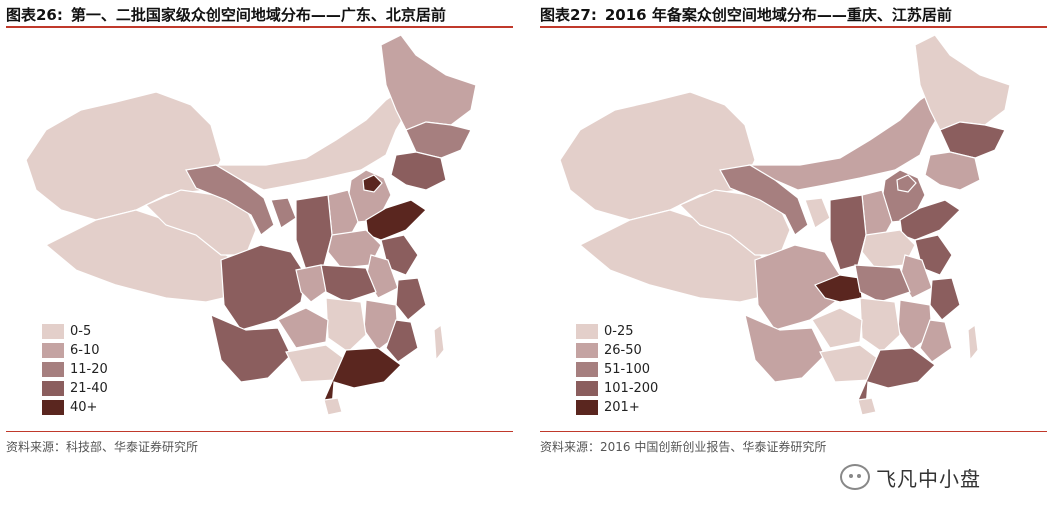  What do you see at coordinates (627, 369) in the screenshot?
I see `legend-label: 51-100` at bounding box center [627, 369].